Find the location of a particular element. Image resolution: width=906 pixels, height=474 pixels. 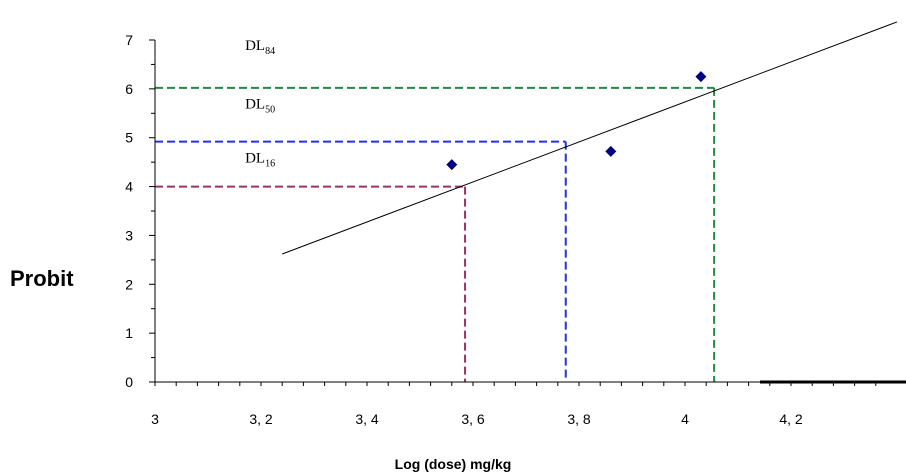

dl-label-16: DL16 is located at coordinates (260, 159).